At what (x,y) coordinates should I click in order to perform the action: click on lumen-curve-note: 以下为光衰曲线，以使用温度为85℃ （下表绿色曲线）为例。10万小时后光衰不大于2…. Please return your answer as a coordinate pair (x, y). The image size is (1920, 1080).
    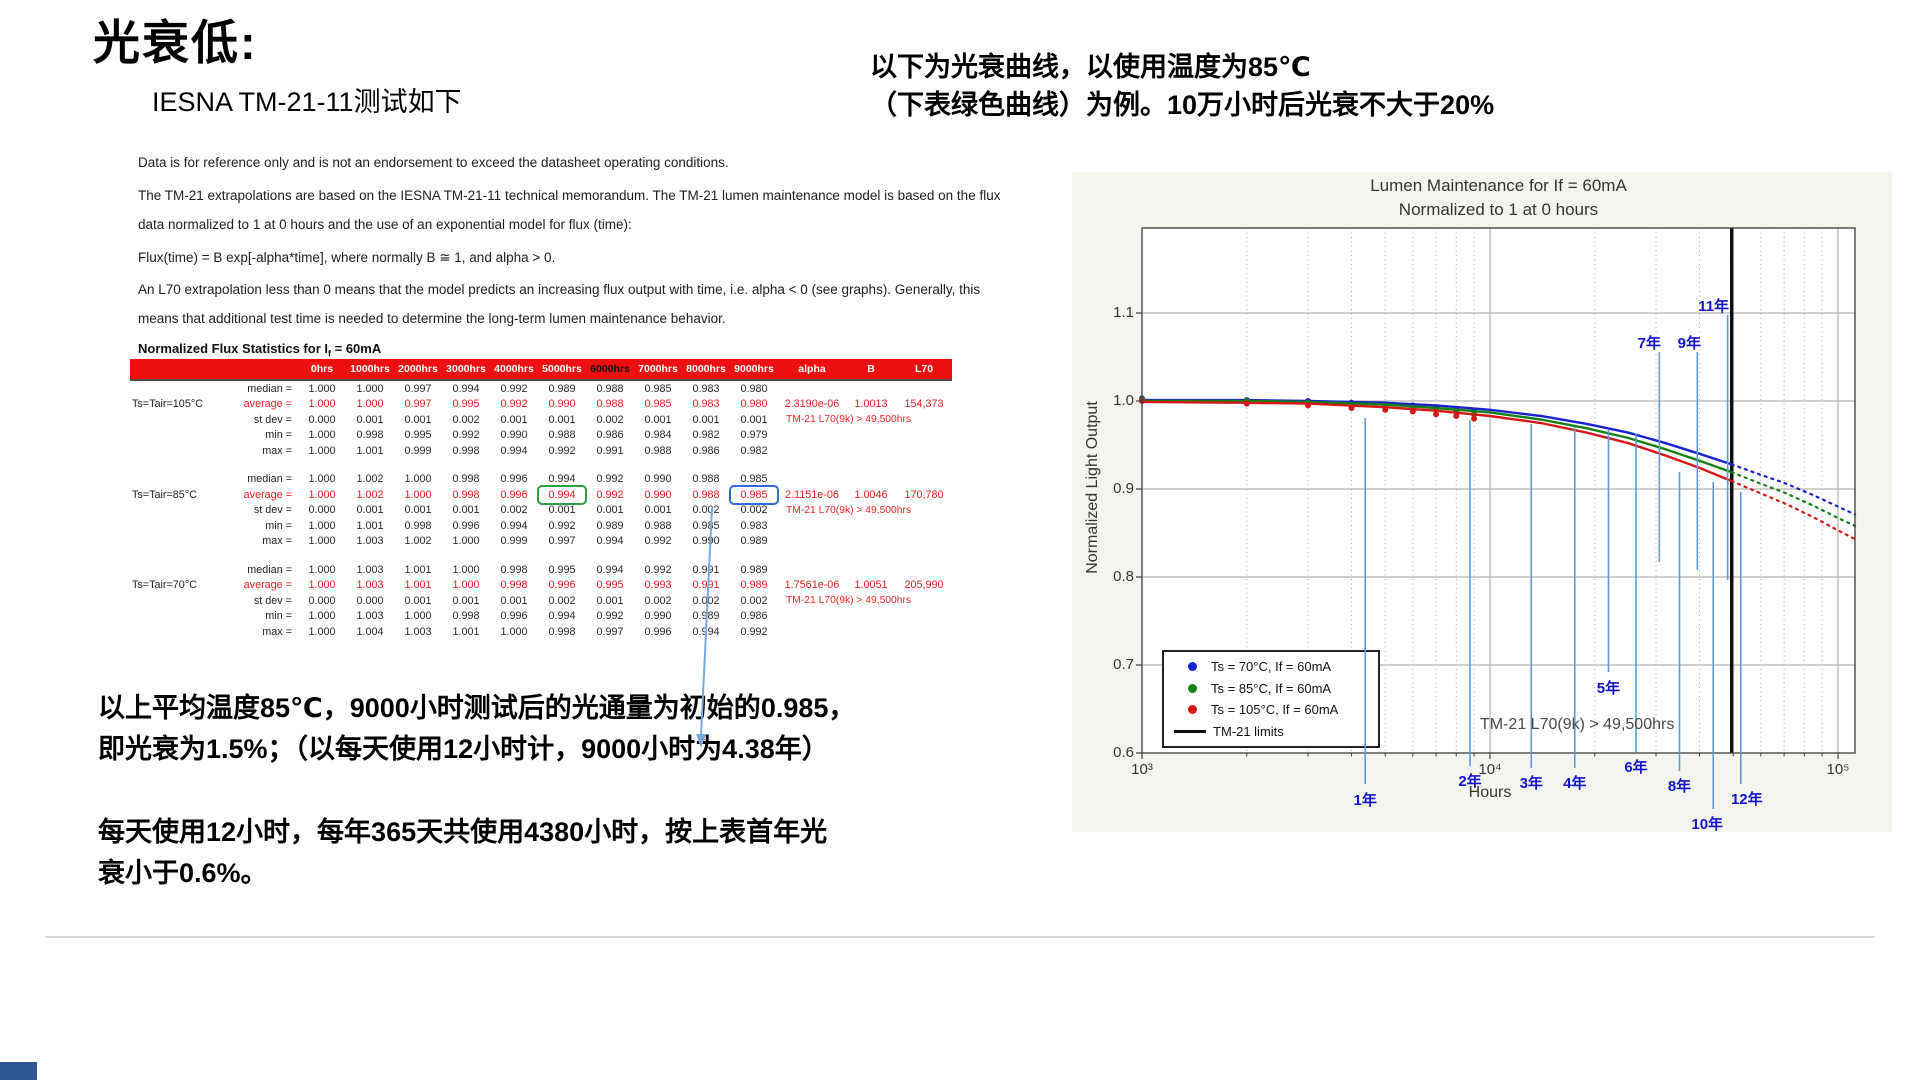
    Looking at the image, I should click on (1182, 86).